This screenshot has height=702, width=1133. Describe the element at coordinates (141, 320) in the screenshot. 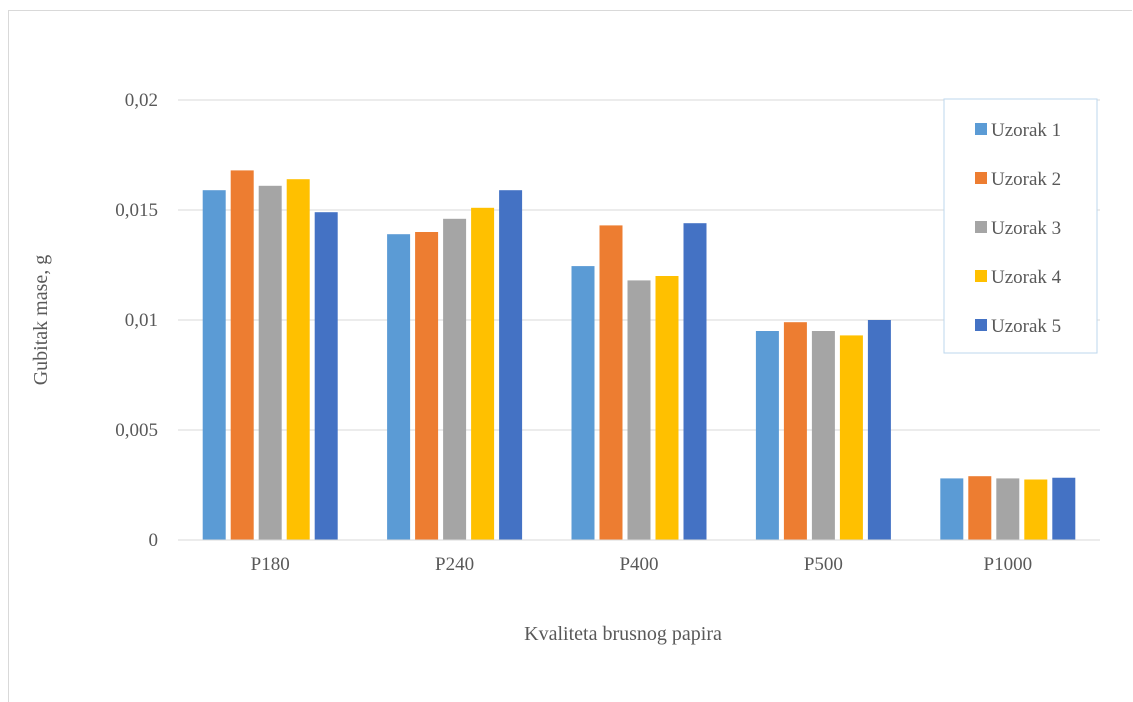

I see `y-tick-label: 0,01` at that location.